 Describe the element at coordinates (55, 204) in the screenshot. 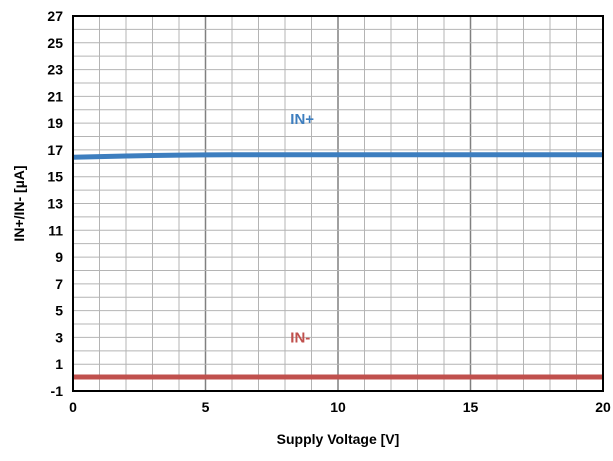

I see `y-tick-label: 13` at that location.